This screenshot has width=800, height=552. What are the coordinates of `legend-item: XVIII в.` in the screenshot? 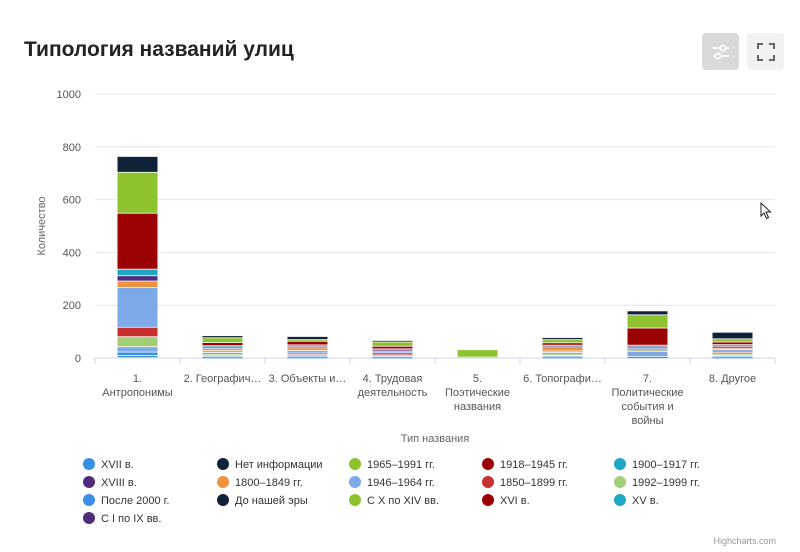 It's located at (110, 482).